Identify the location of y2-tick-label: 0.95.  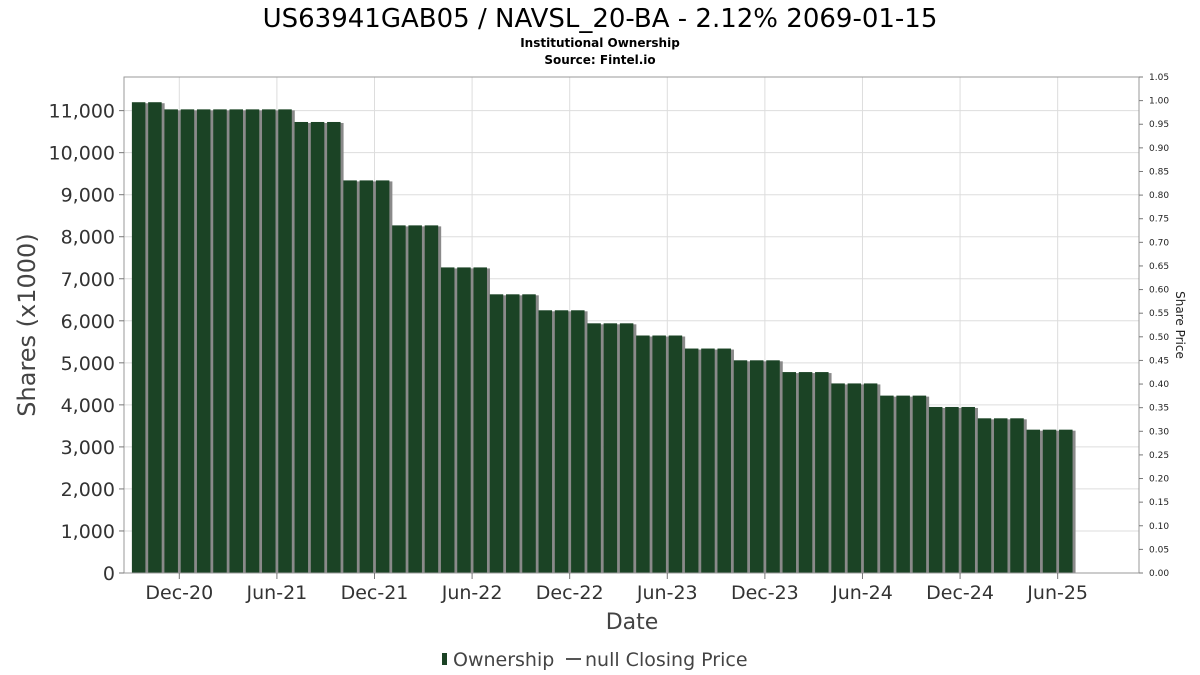
(1159, 125).